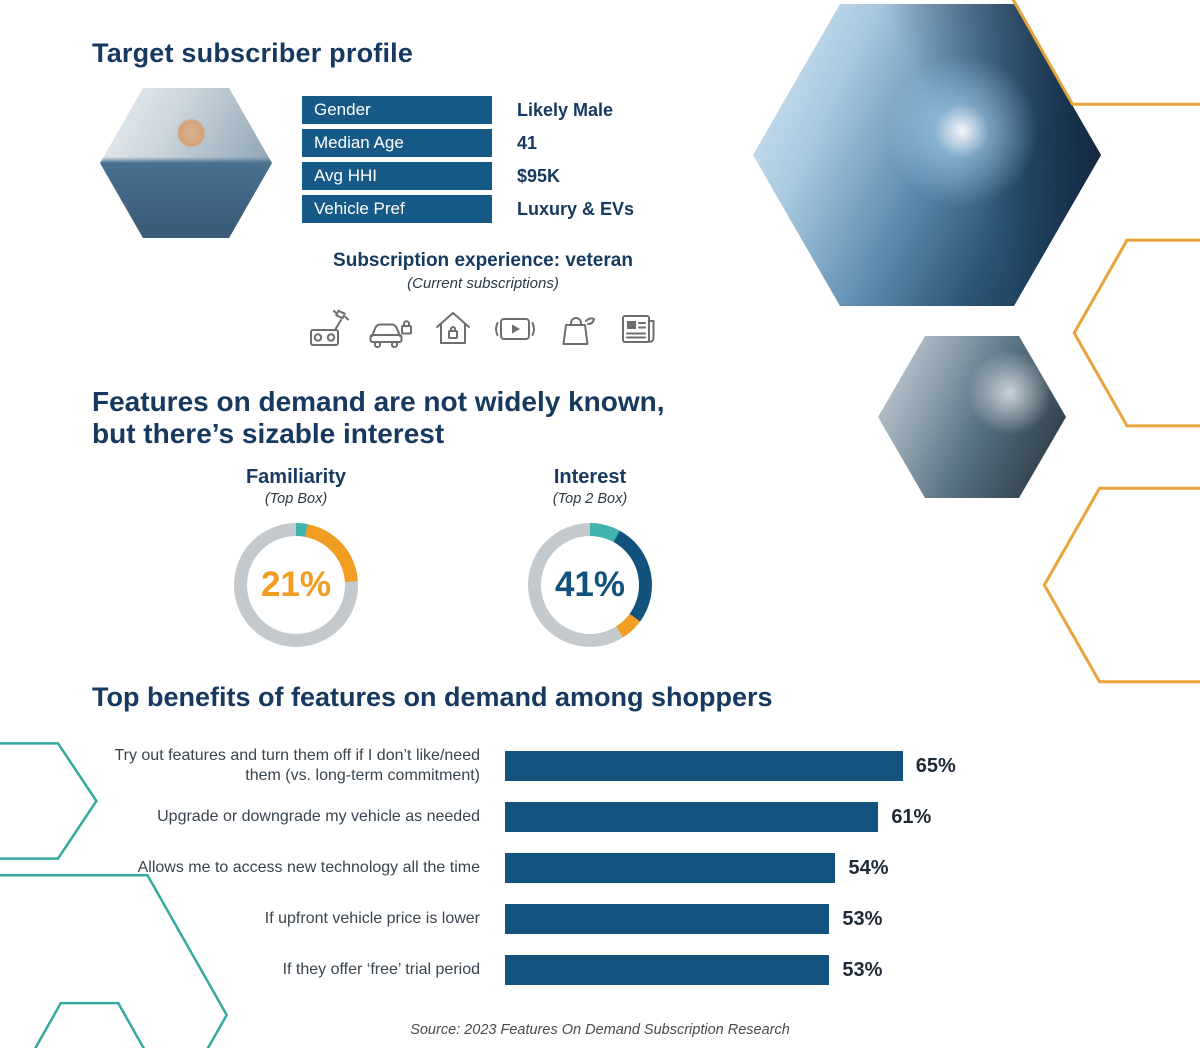  What do you see at coordinates (329, 328) in the screenshot?
I see `satellite-radio-icon` at bounding box center [329, 328].